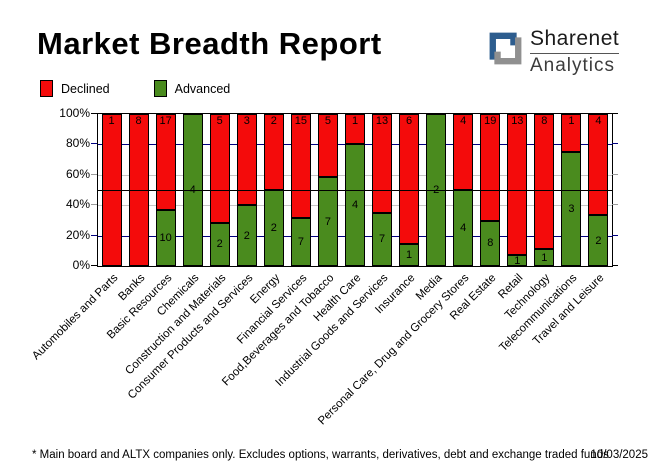 The image size is (655, 470). What do you see at coordinates (81, 265) in the screenshot?
I see `y-axis-tick-0: 0%` at bounding box center [81, 265].